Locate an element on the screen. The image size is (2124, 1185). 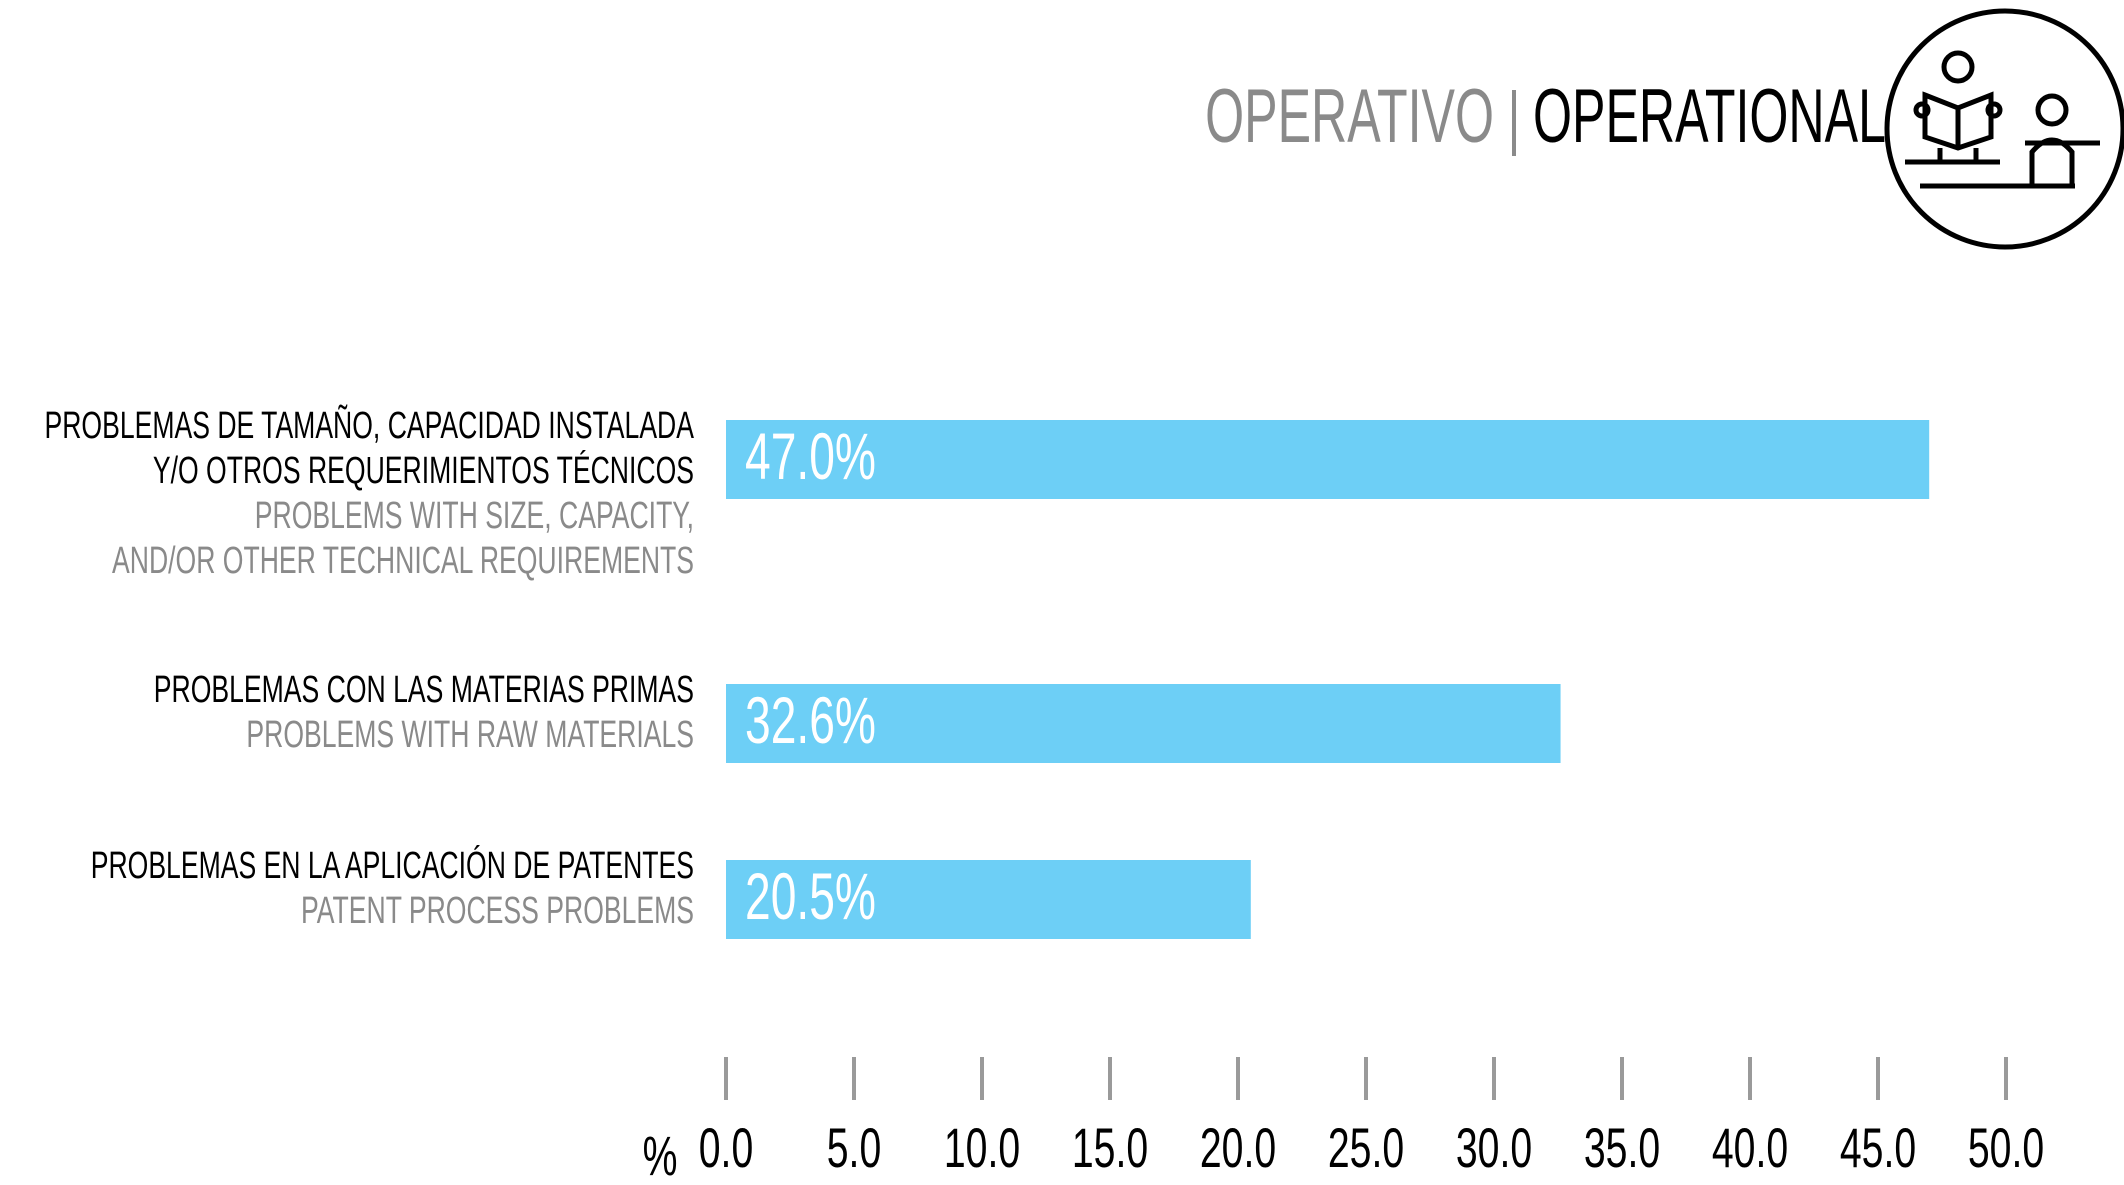
x-axis-label: % is located at coordinates (660, 1155).